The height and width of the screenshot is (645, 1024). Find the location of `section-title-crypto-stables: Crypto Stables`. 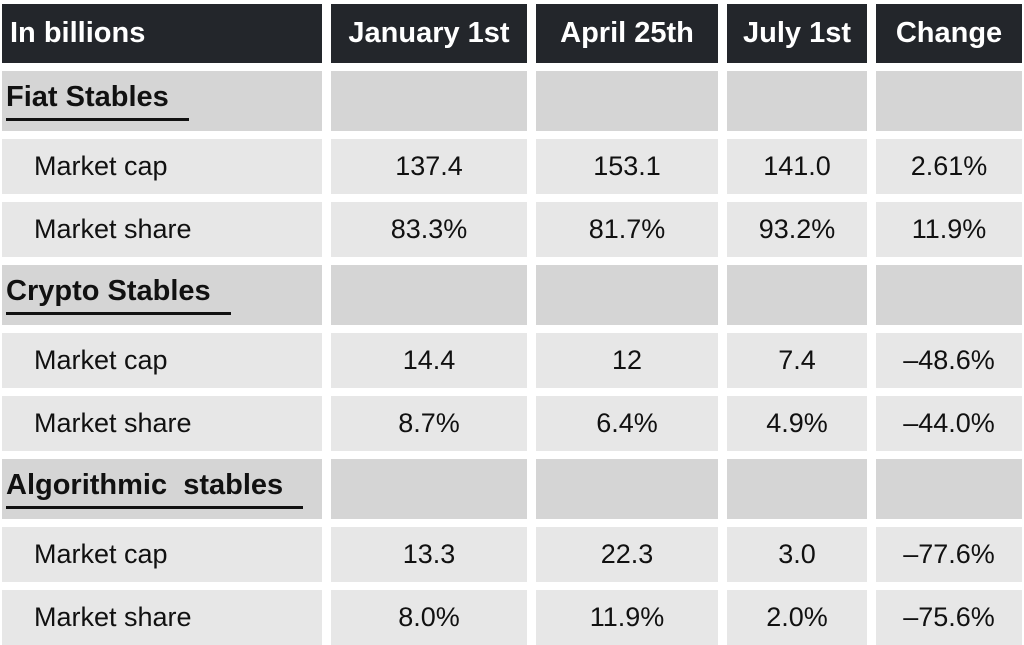

section-title-crypto-stables: Crypto Stables is located at coordinates (162, 295).